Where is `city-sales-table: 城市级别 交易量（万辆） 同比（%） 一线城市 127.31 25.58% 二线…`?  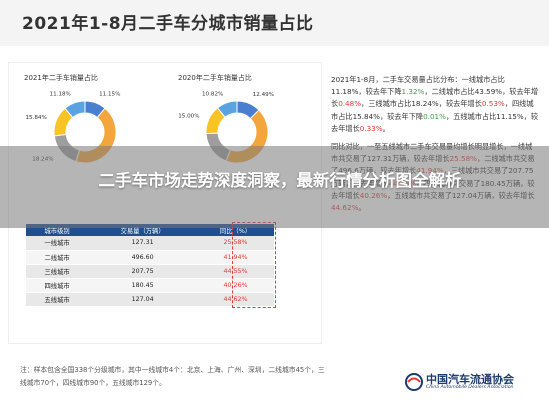 city-sales-table: 城市级别 交易量（万辆） 同比（%） 一线城市 127.31 25.58% 二线… is located at coordinates (150, 266).